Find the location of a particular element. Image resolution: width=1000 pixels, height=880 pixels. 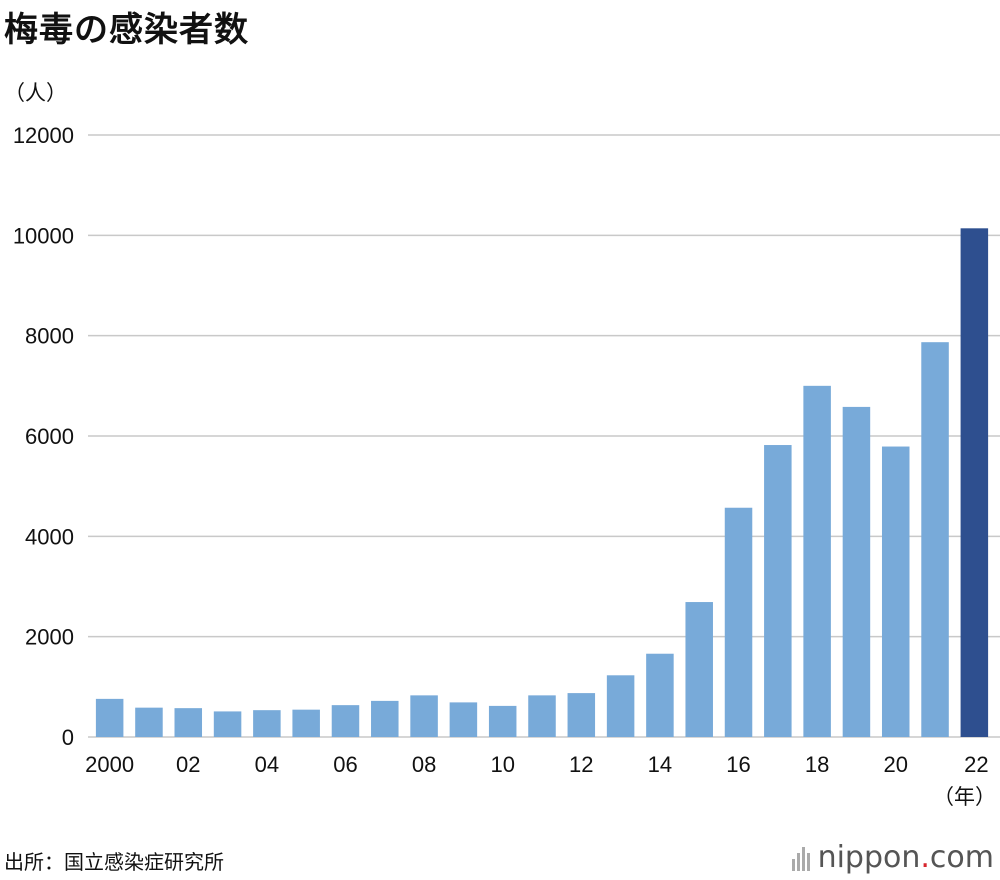

x-axis-unit: （年） is located at coordinates (964, 797).